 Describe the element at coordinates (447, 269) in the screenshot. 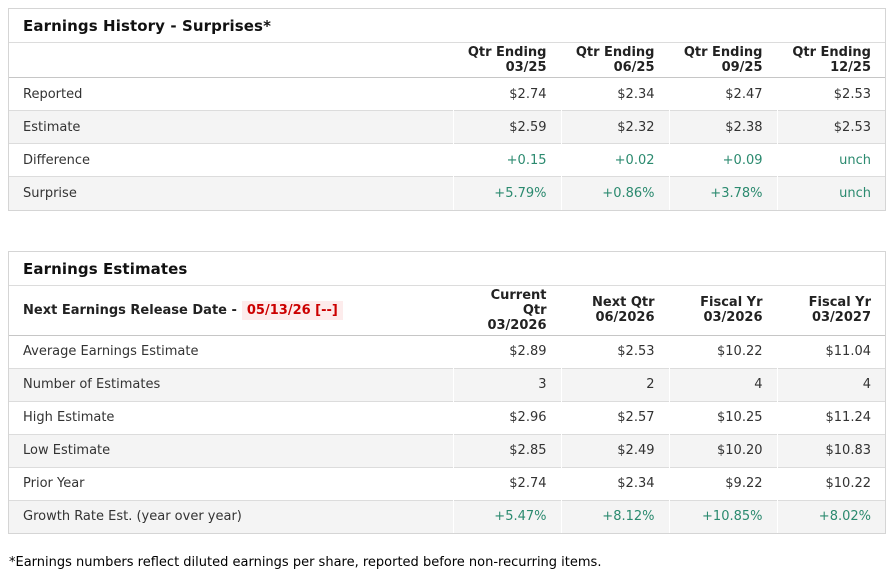

I see `earnings-estimates-title: Earnings Estimates` at that location.